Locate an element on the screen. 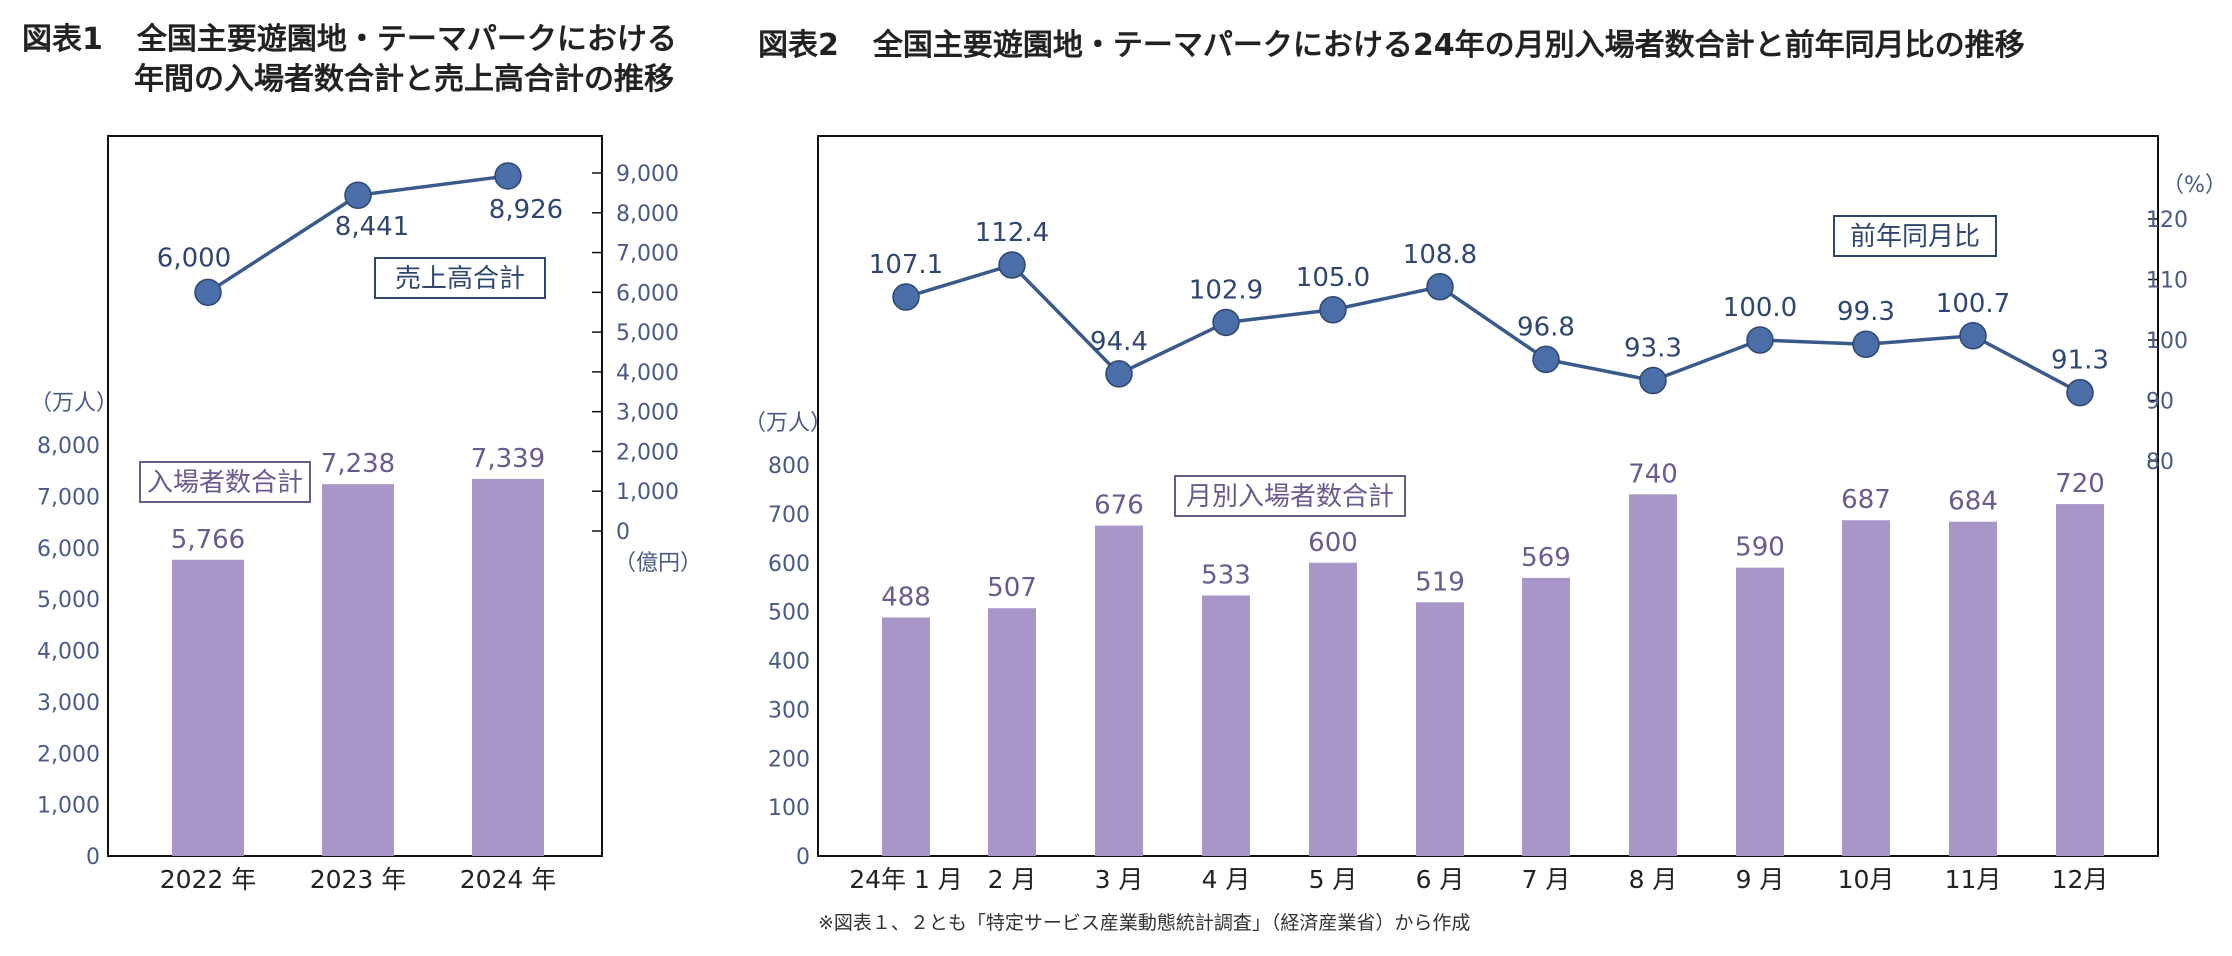 Image resolution: width=2232 pixels, height=956 pixels. chart1-right-tick-label: 4,000 is located at coordinates (647, 373).